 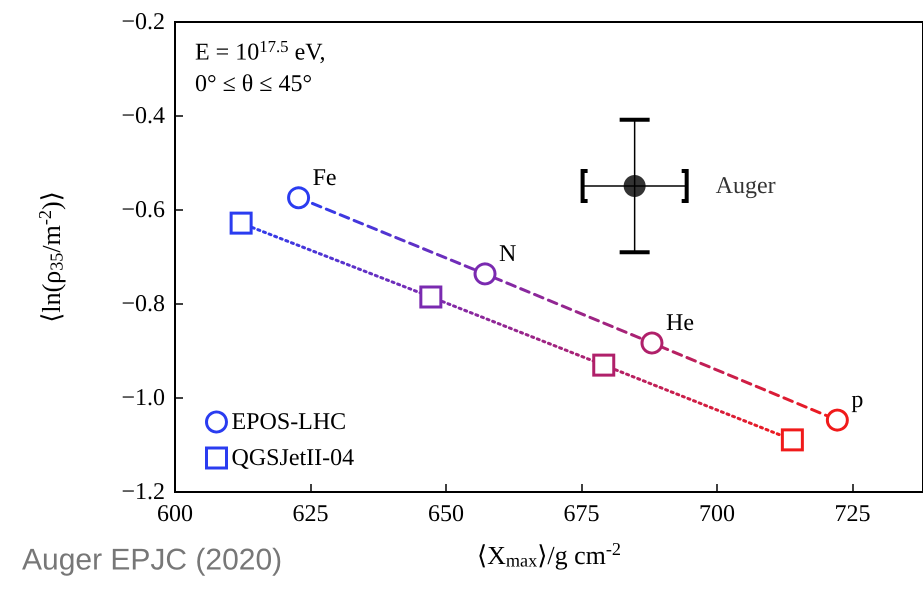 I want to click on y-tick-label: −0.6, so click(x=143, y=210).